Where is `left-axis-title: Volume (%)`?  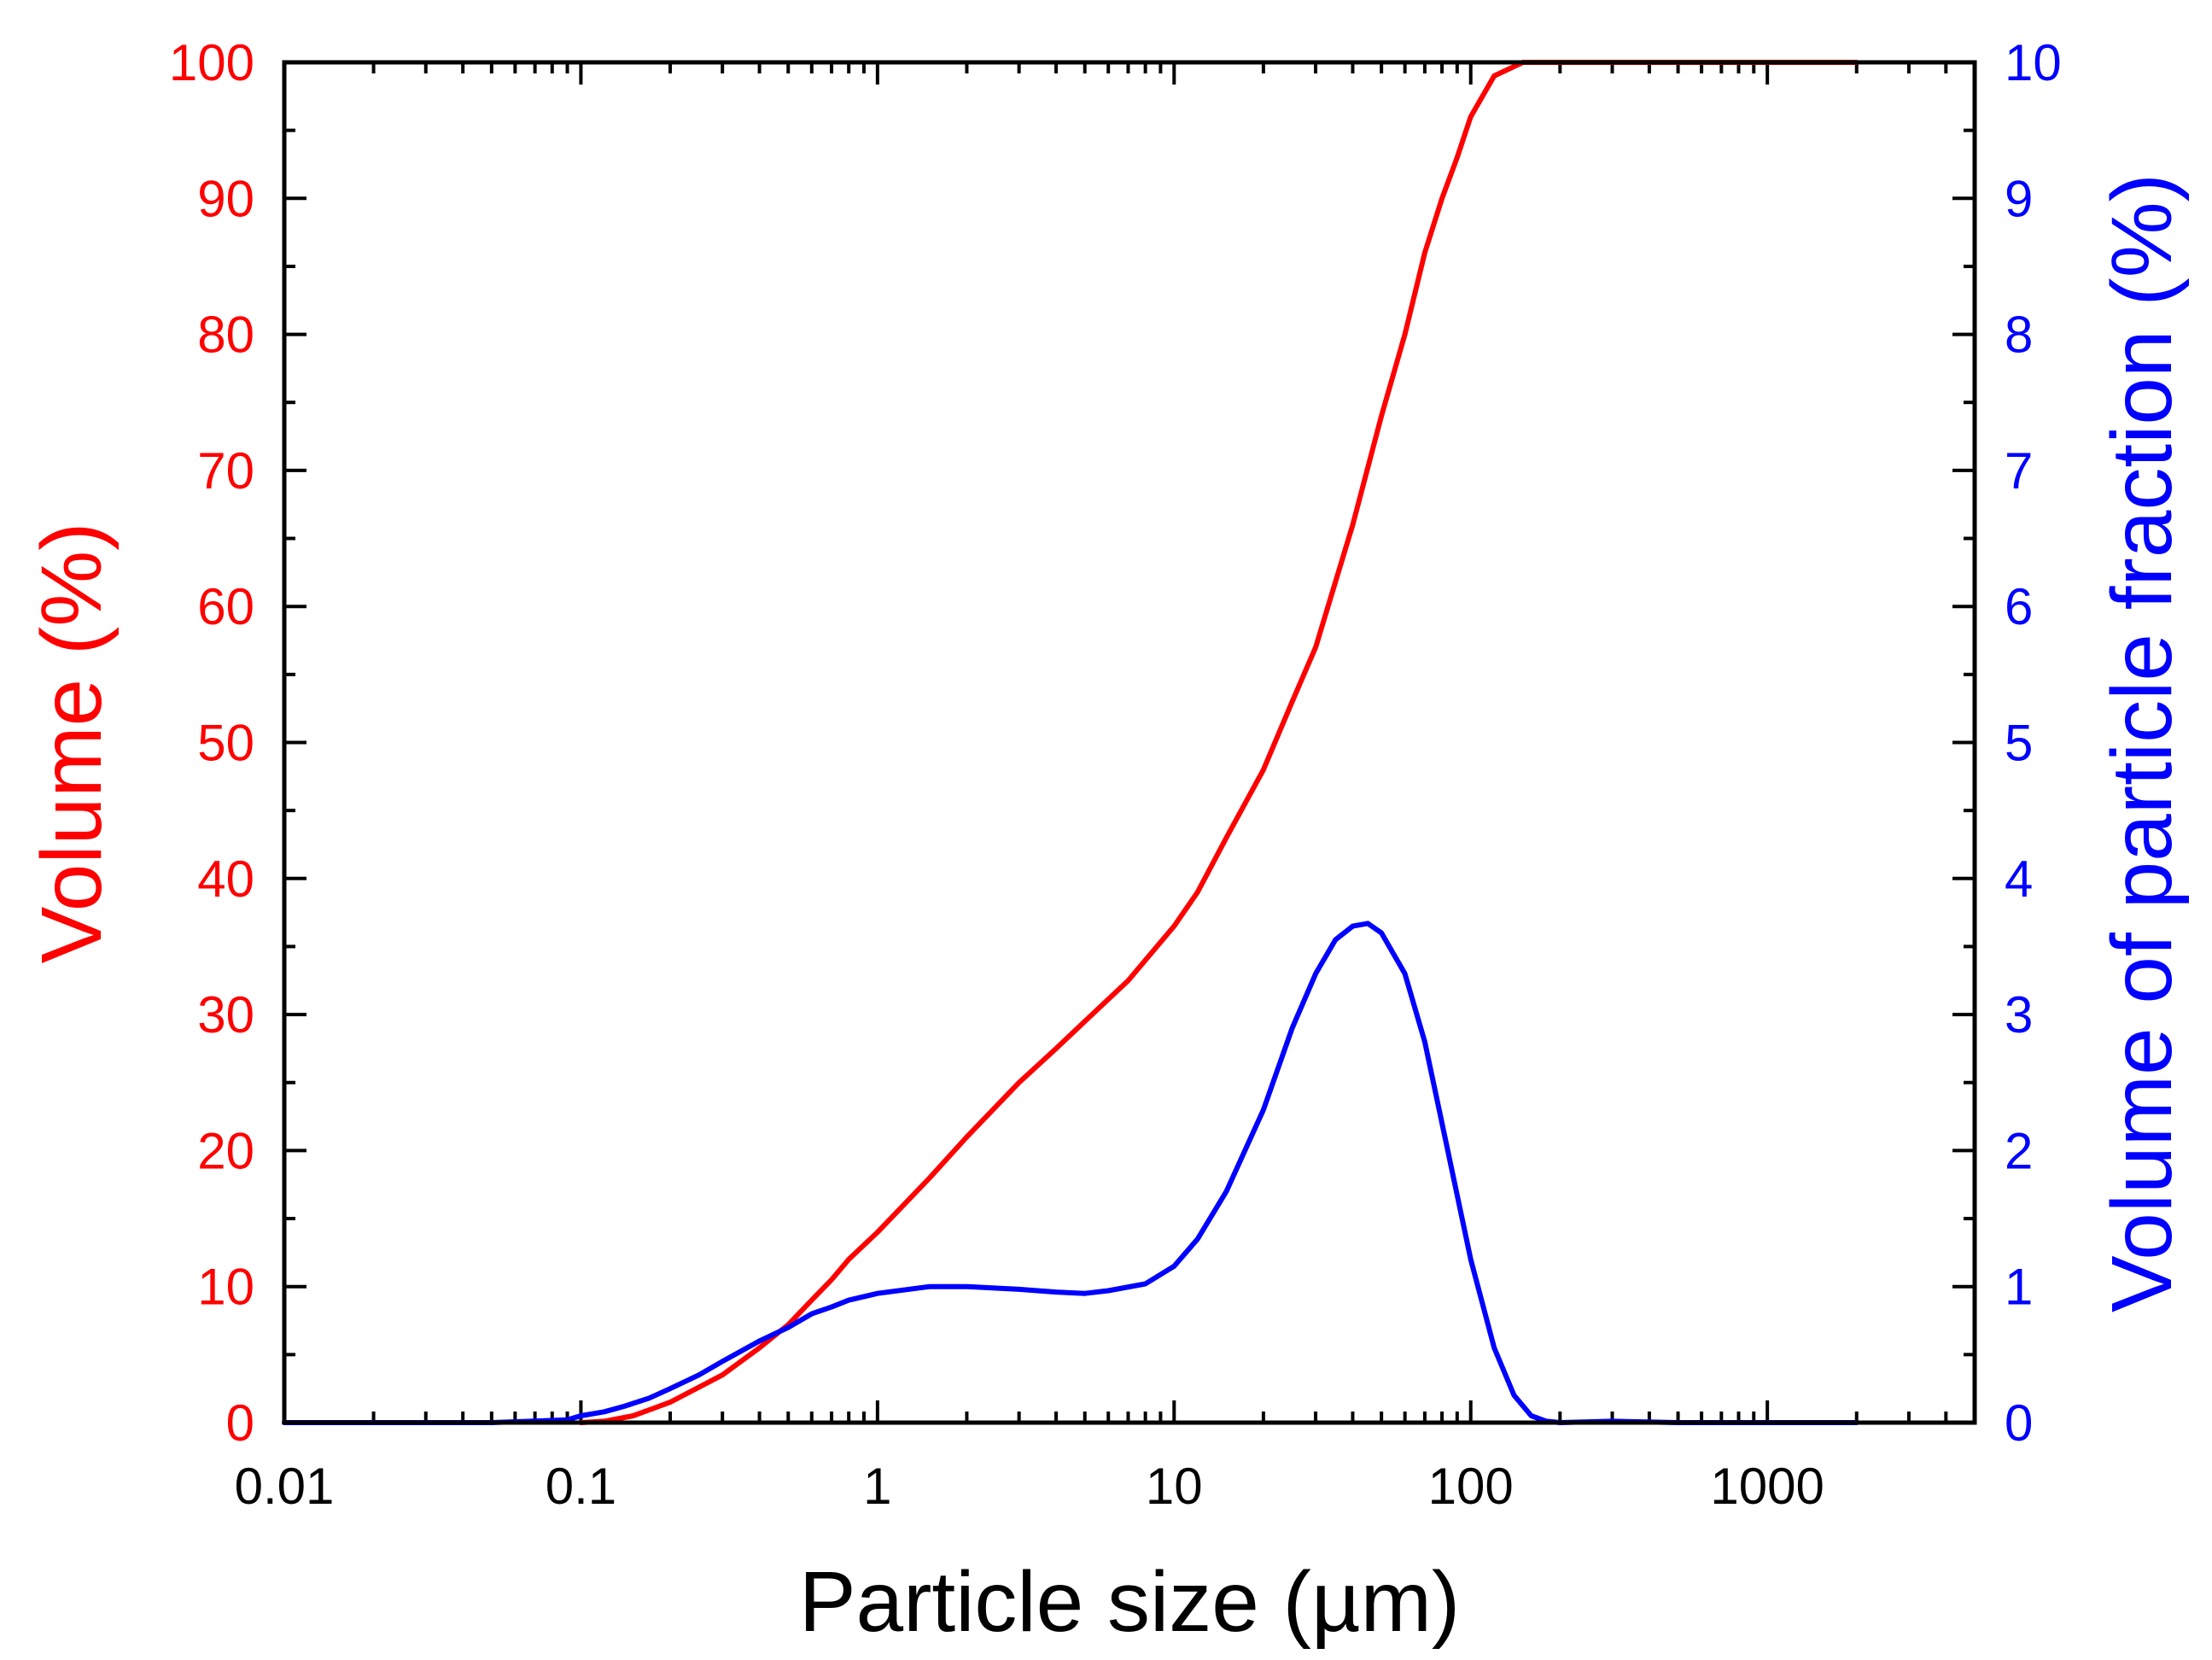 left-axis-title: Volume (%) is located at coordinates (72, 743).